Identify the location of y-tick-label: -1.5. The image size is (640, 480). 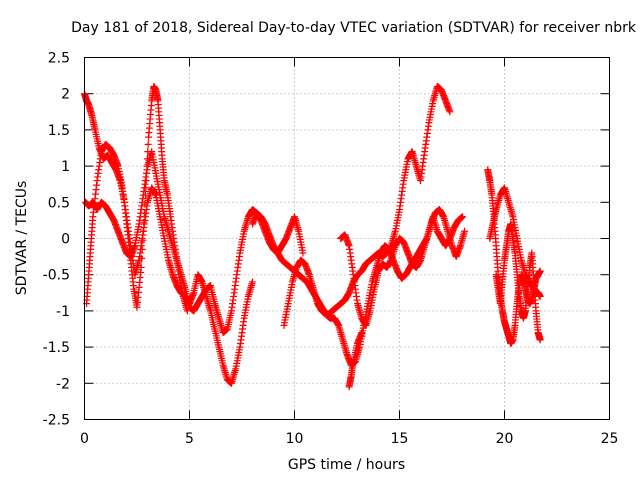
(56, 348).